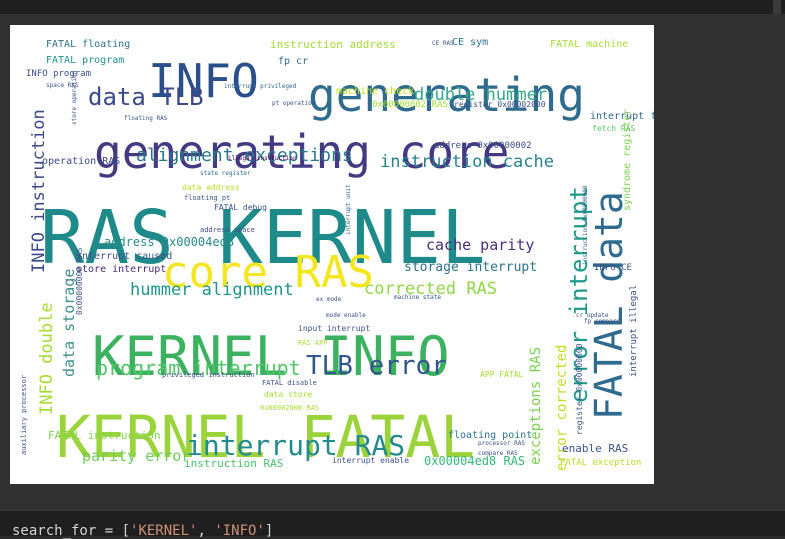 The image size is (785, 539). I want to click on wordcloud-word: generating, so click(446, 95).